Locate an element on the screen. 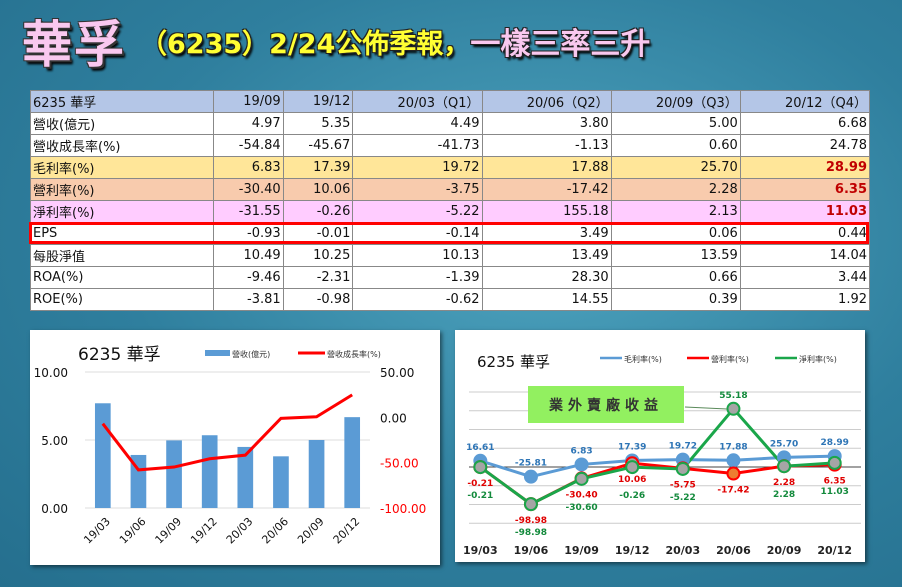 The image size is (902, 587). table-cell: 5.35 is located at coordinates (318, 123).